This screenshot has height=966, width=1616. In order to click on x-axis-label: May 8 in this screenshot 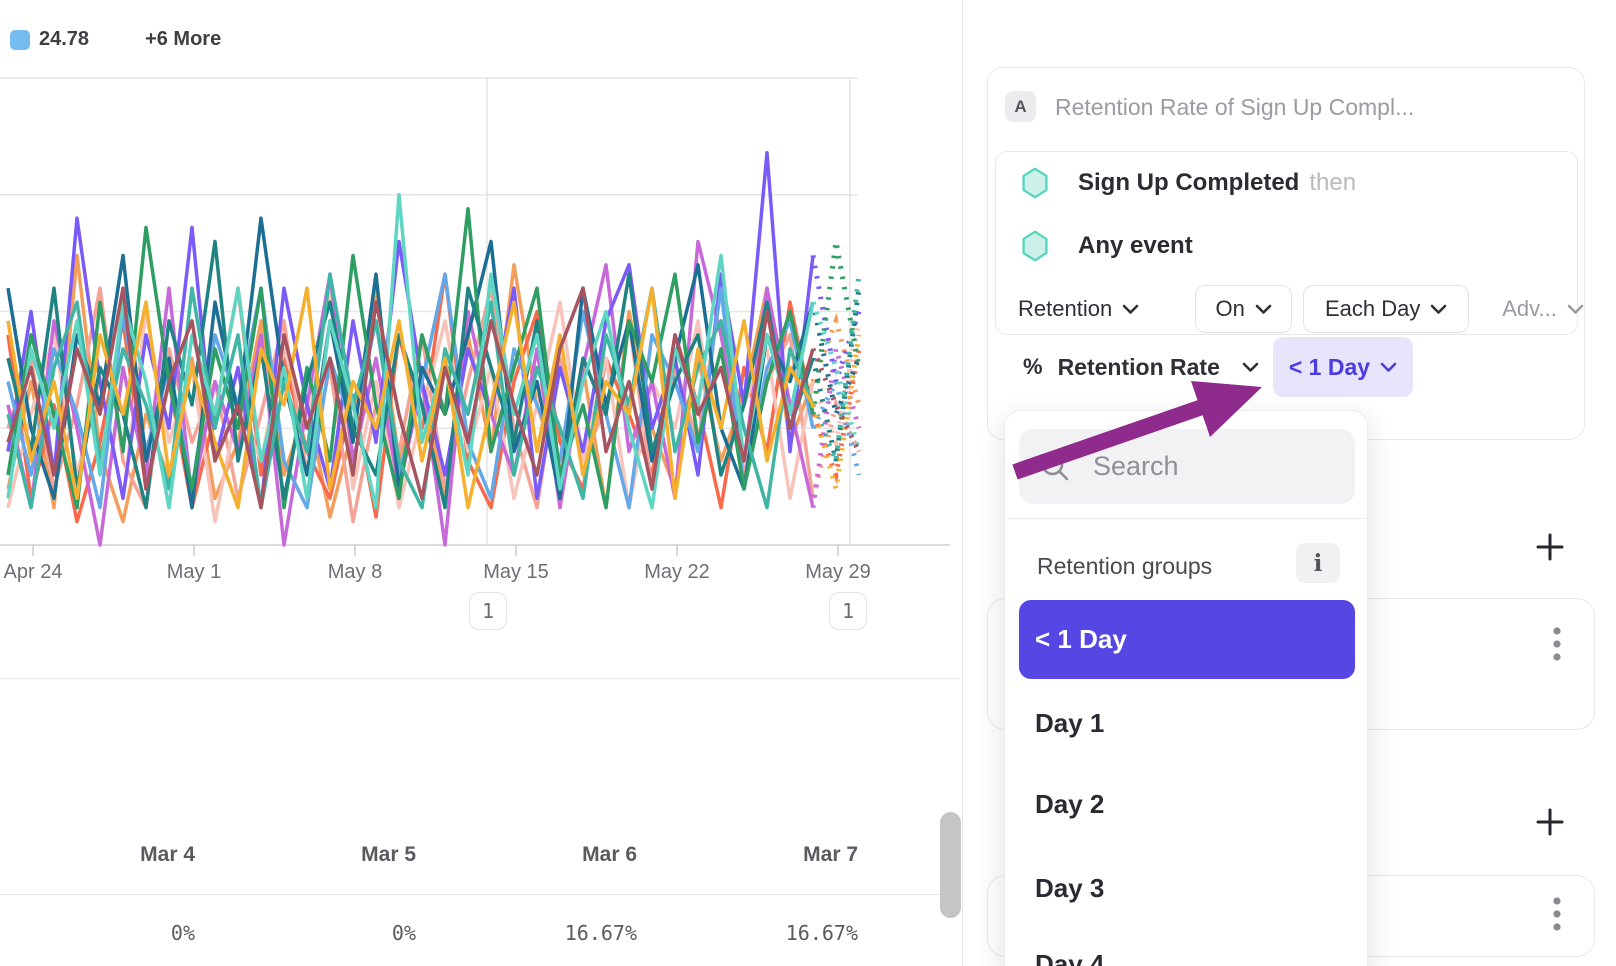, I will do `click(355, 572)`.